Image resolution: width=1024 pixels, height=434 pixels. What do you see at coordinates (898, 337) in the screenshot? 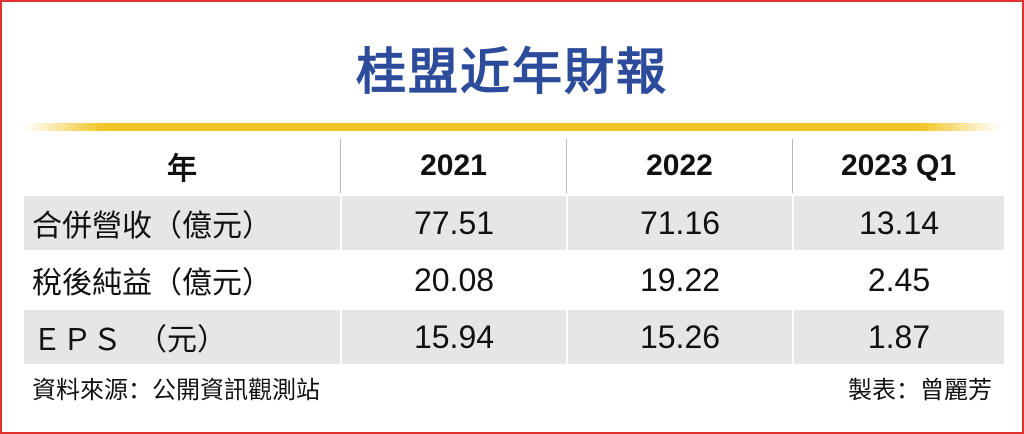
I see `cell: 1.87` at bounding box center [898, 337].